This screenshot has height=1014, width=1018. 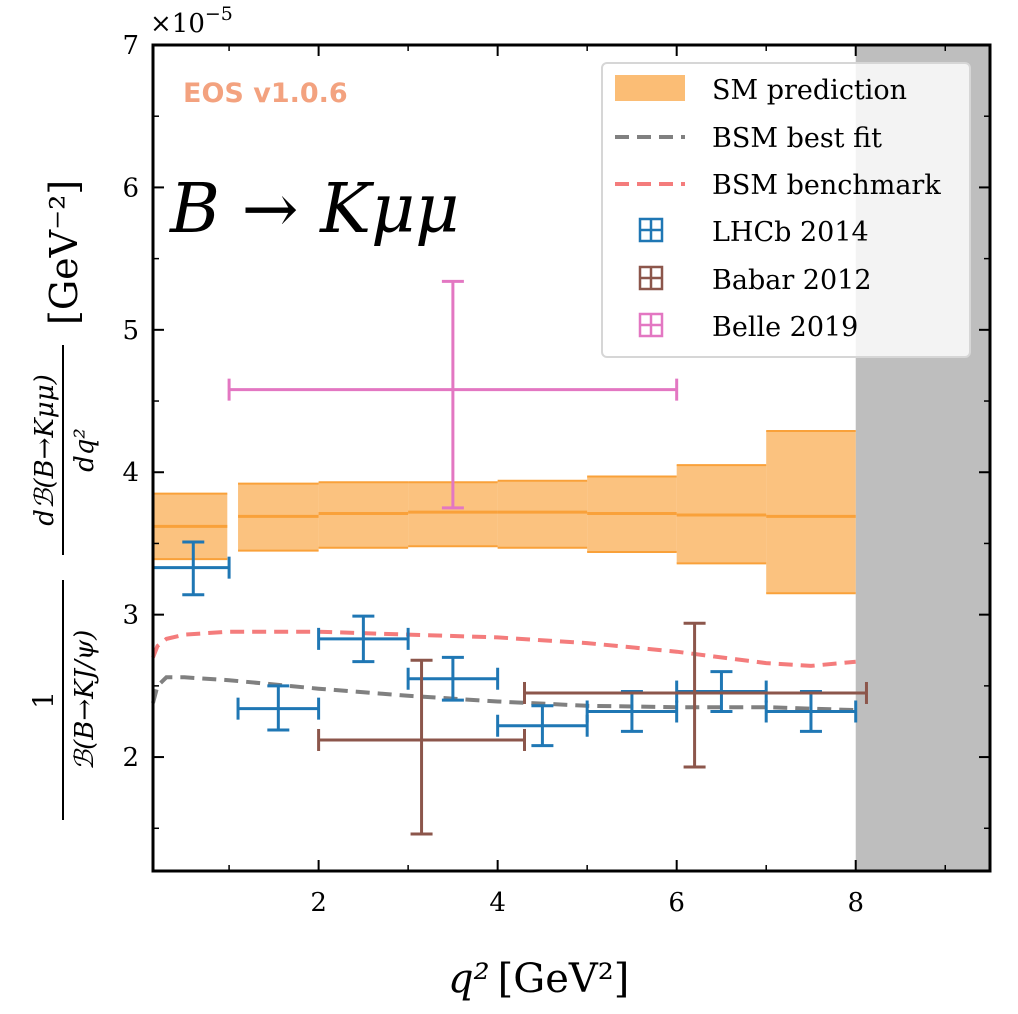 What do you see at coordinates (265, 93) in the screenshot?
I see `eos-watermark: EOS v1.0.6` at bounding box center [265, 93].